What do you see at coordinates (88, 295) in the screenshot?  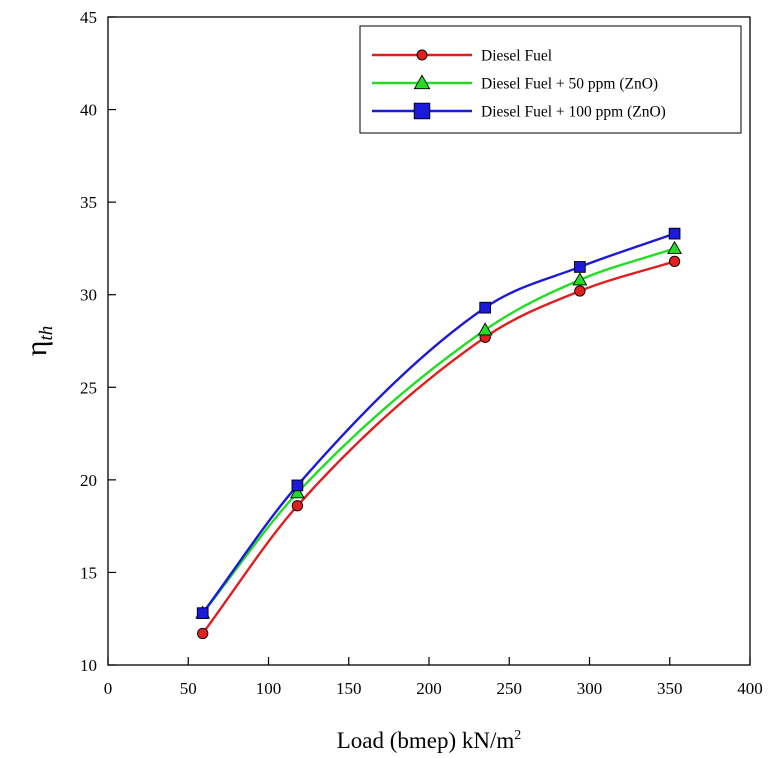 I see `y-tick-label: 30` at bounding box center [88, 295].